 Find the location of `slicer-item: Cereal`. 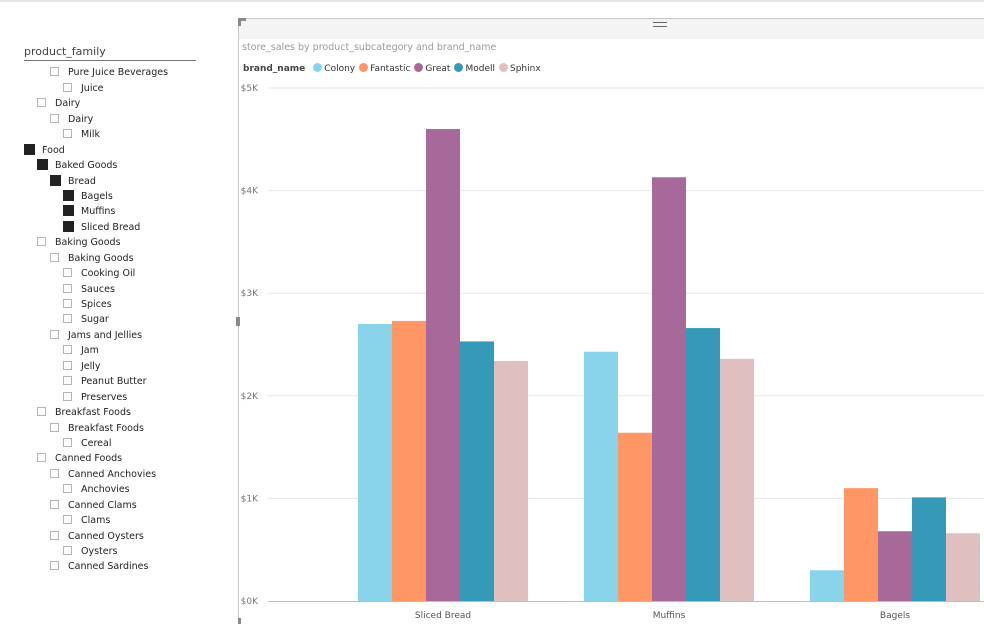

slicer-item: Cereal is located at coordinates (119, 443).